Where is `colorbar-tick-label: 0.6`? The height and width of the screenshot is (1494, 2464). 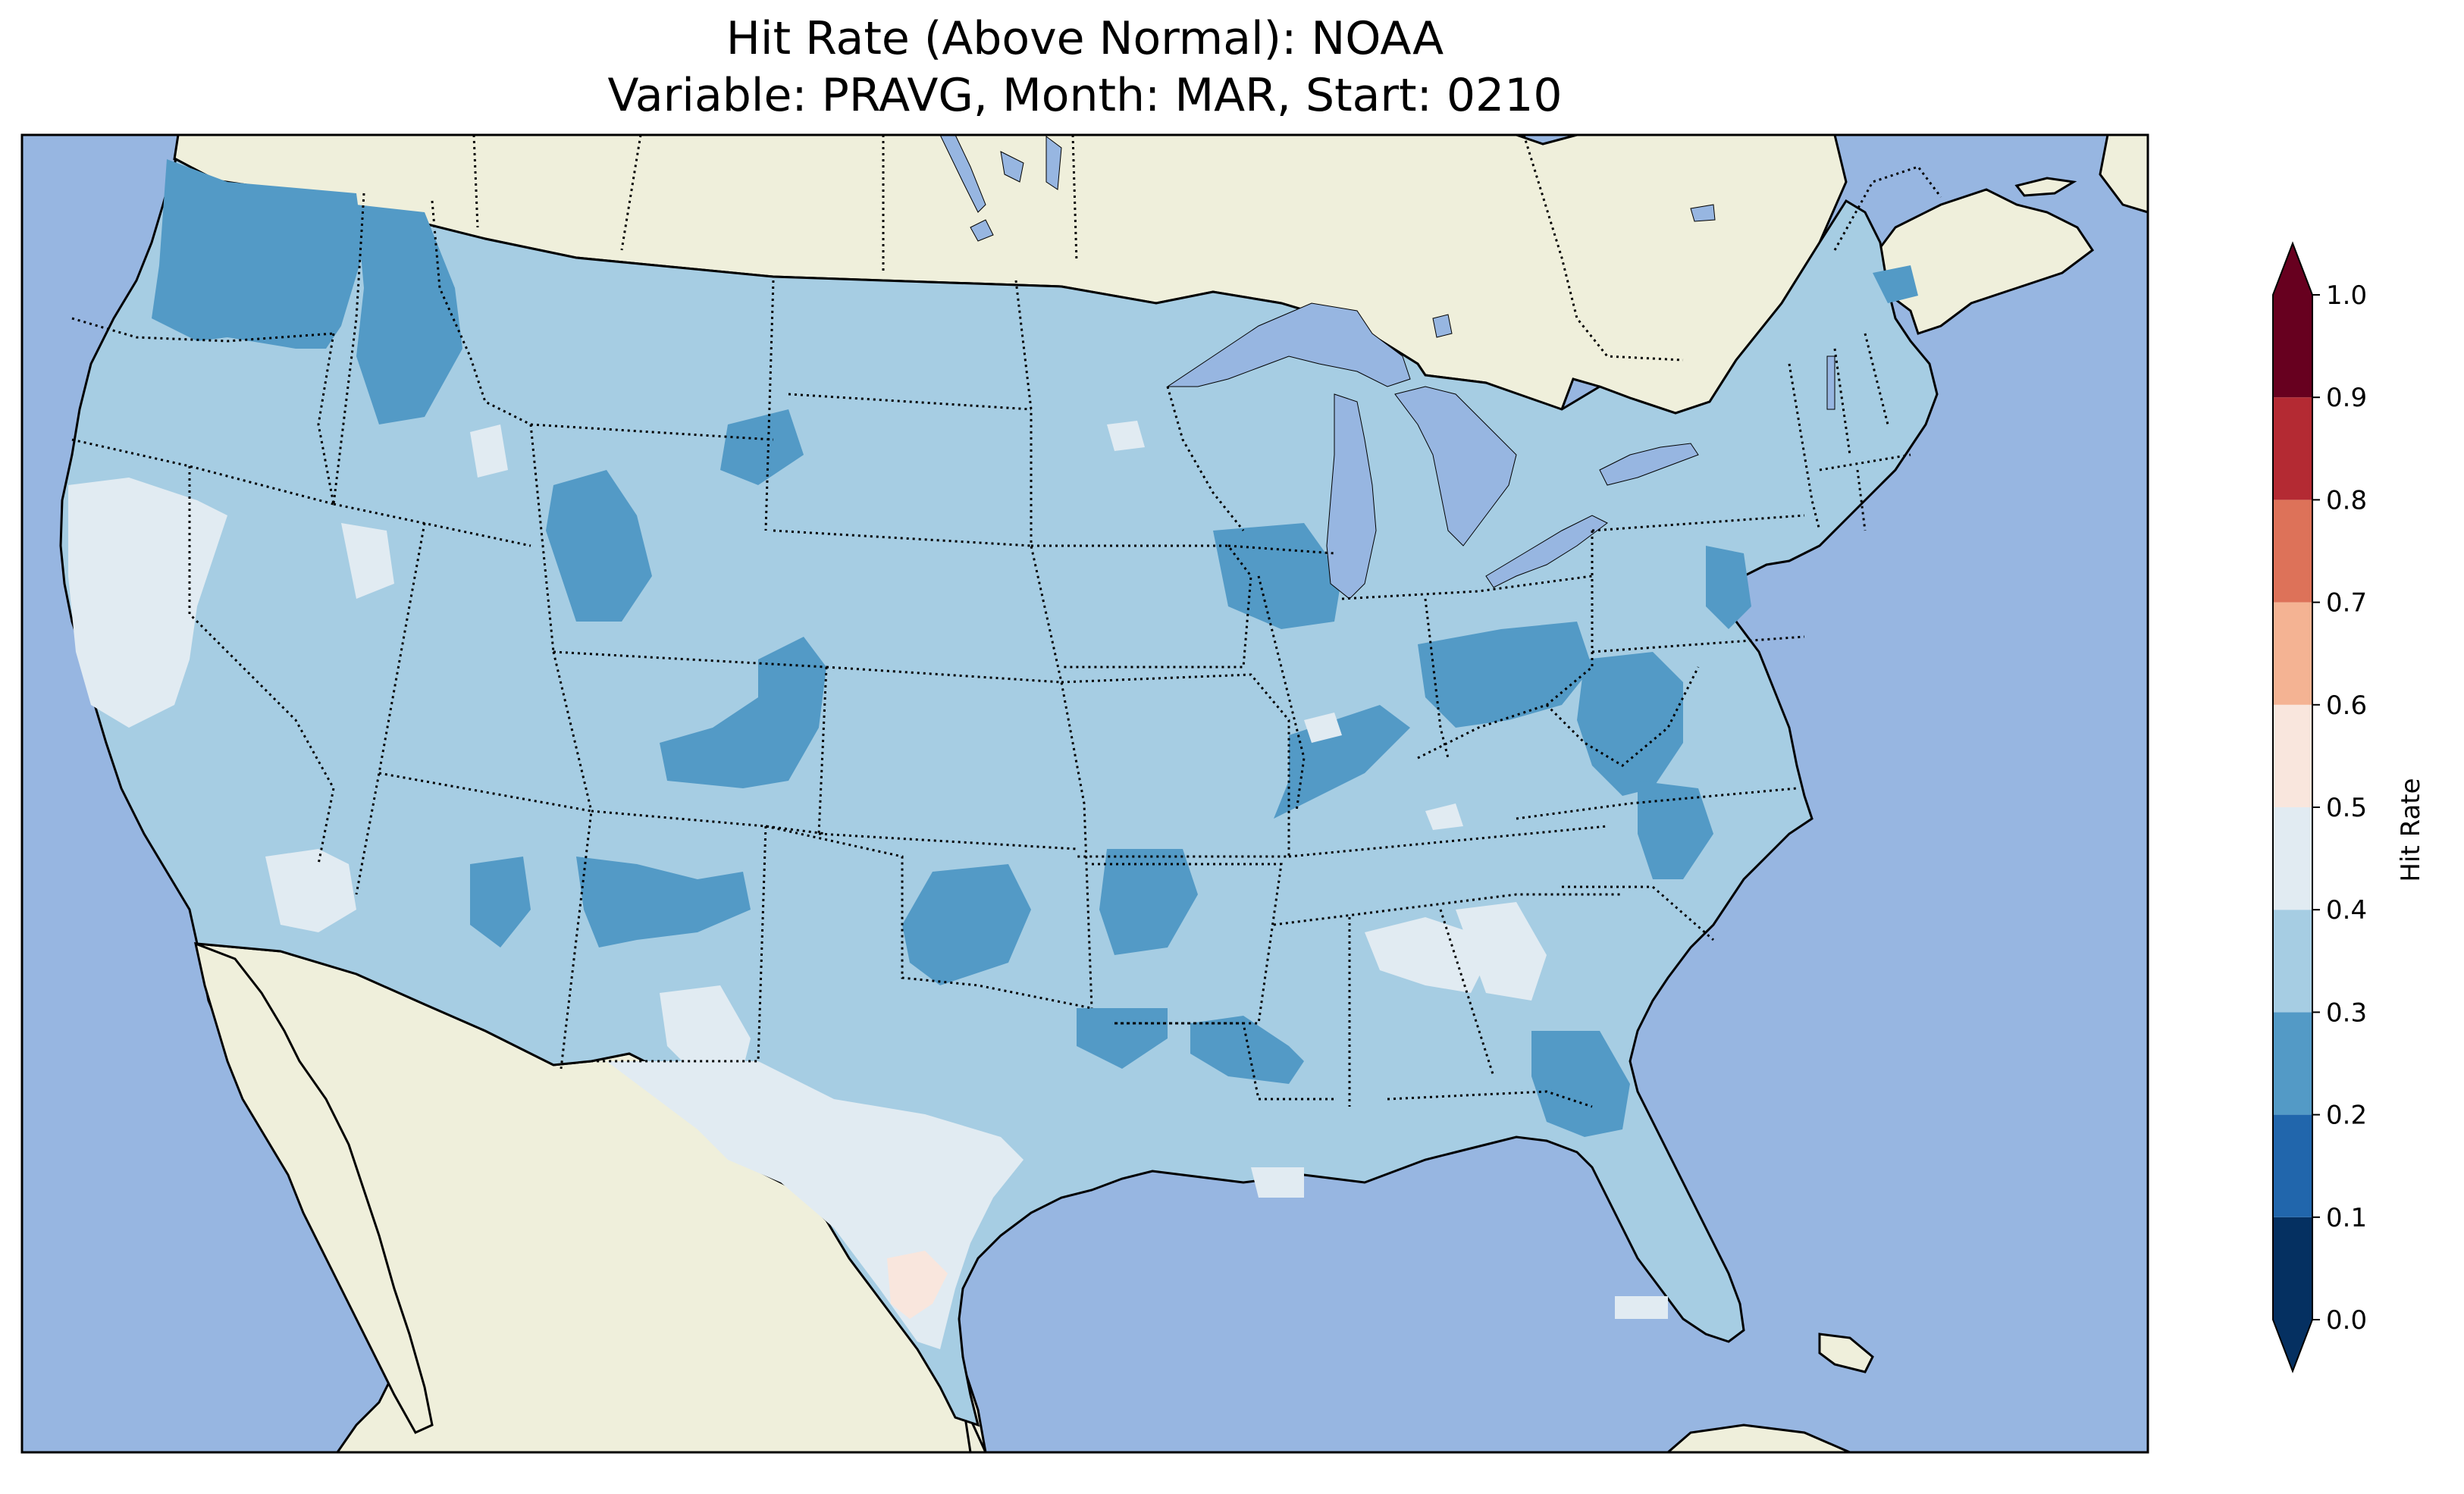
colorbar-tick-label: 0.6 is located at coordinates (2347, 706).